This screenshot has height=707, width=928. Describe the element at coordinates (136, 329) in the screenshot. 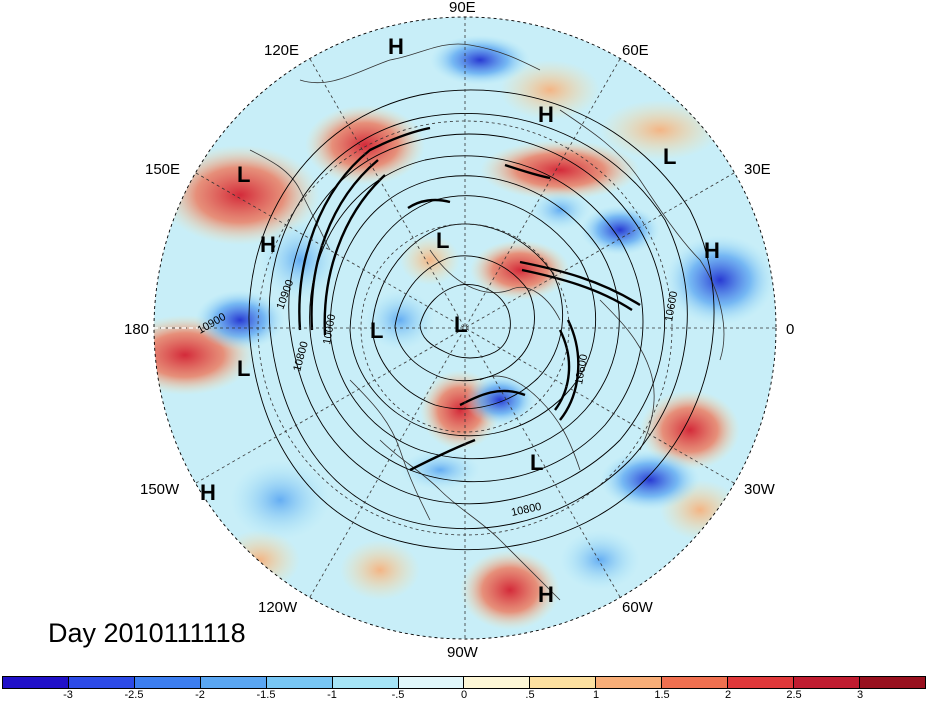

I see `lon-label-180: 180` at that location.